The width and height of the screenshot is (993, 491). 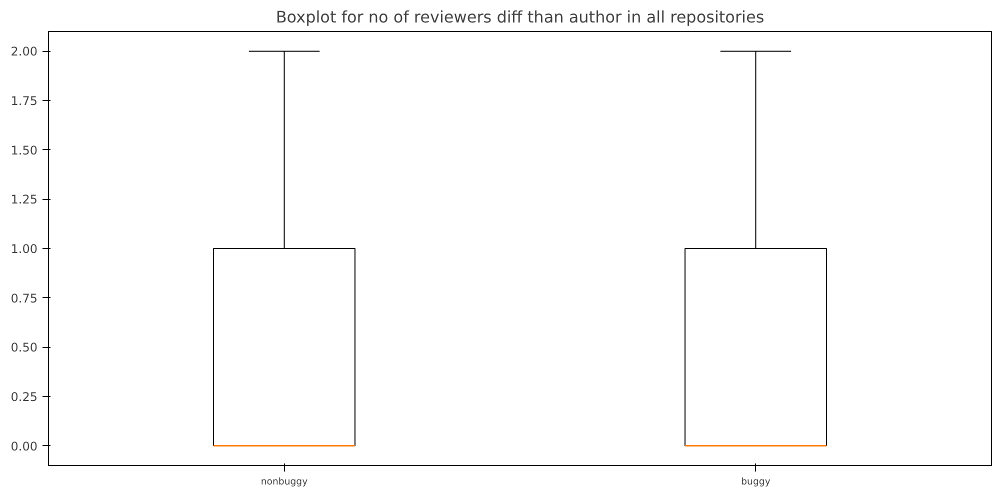 What do you see at coordinates (520, 17) in the screenshot?
I see `chart-title: Boxplot for no of reviewers diff than author in all repositories` at bounding box center [520, 17].